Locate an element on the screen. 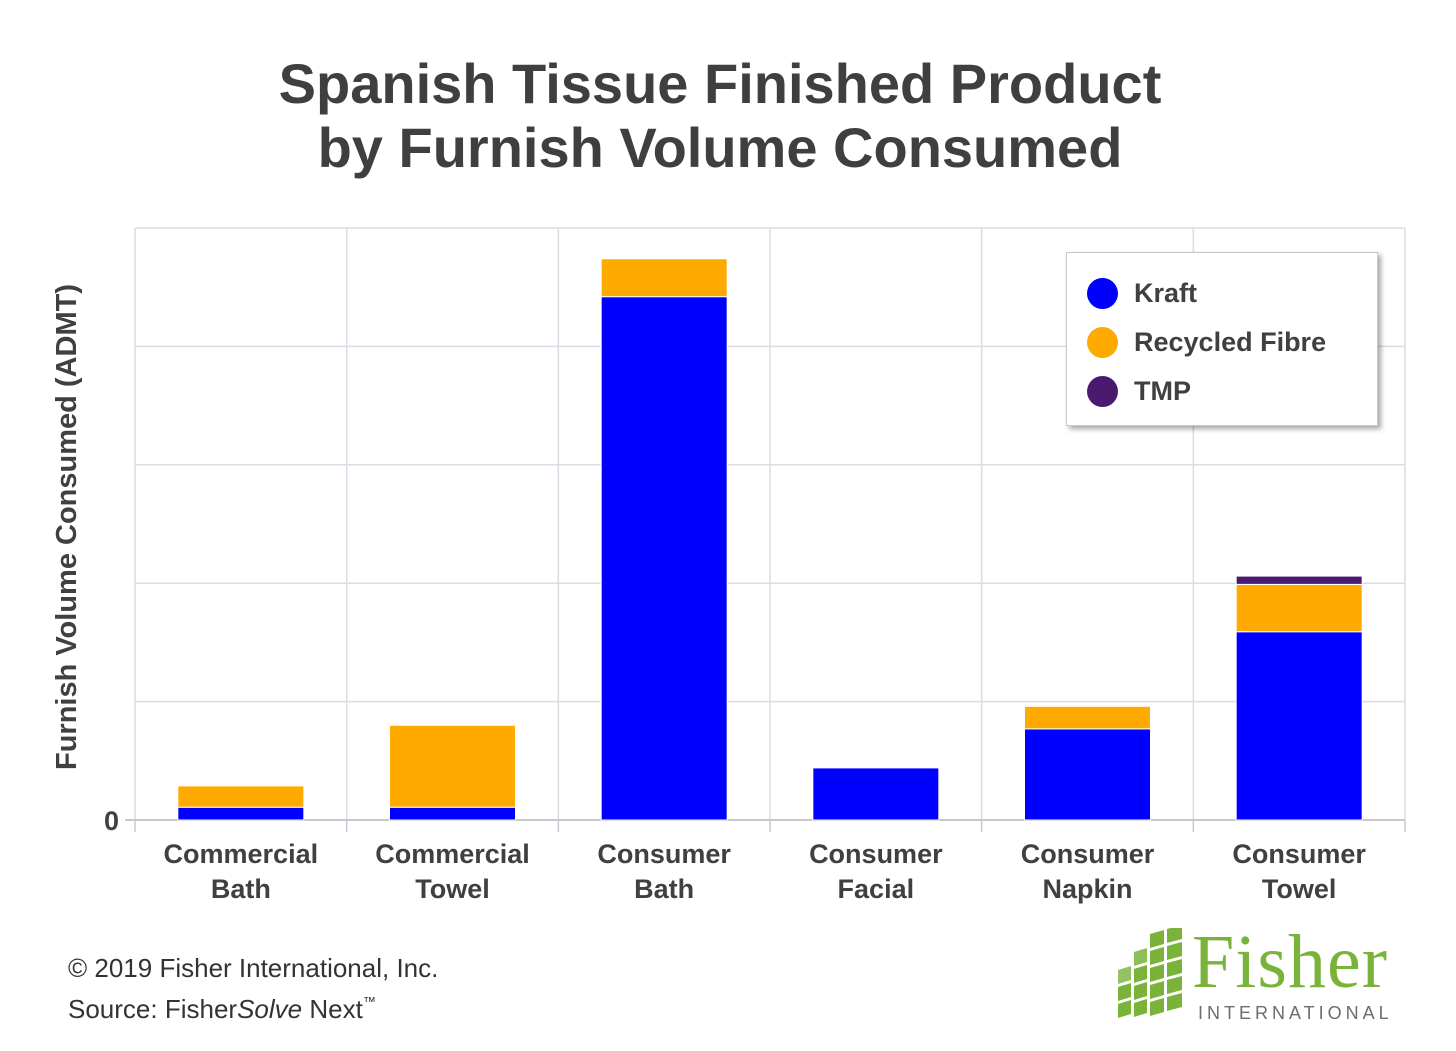  fisher-logo: Fisher INTERNATIONAL is located at coordinates (1257, 975).